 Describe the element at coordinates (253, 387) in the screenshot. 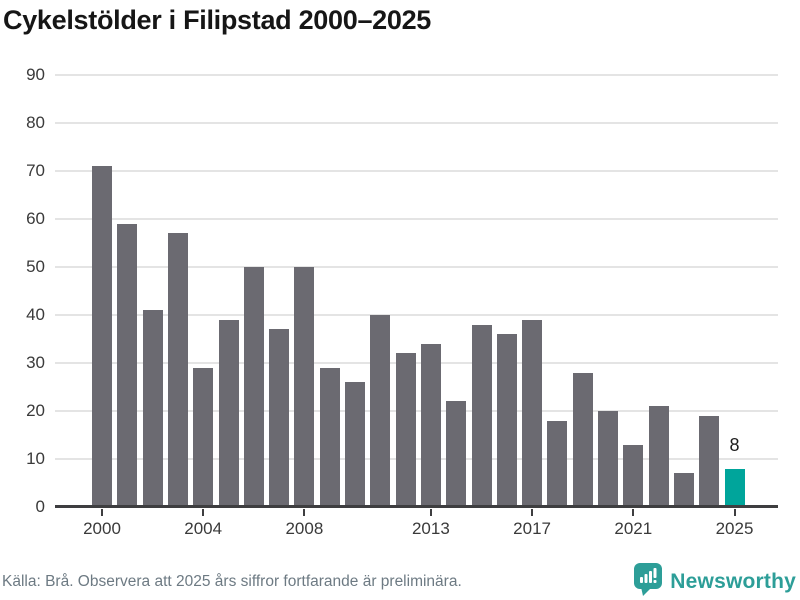

I see `bar-2006` at that location.